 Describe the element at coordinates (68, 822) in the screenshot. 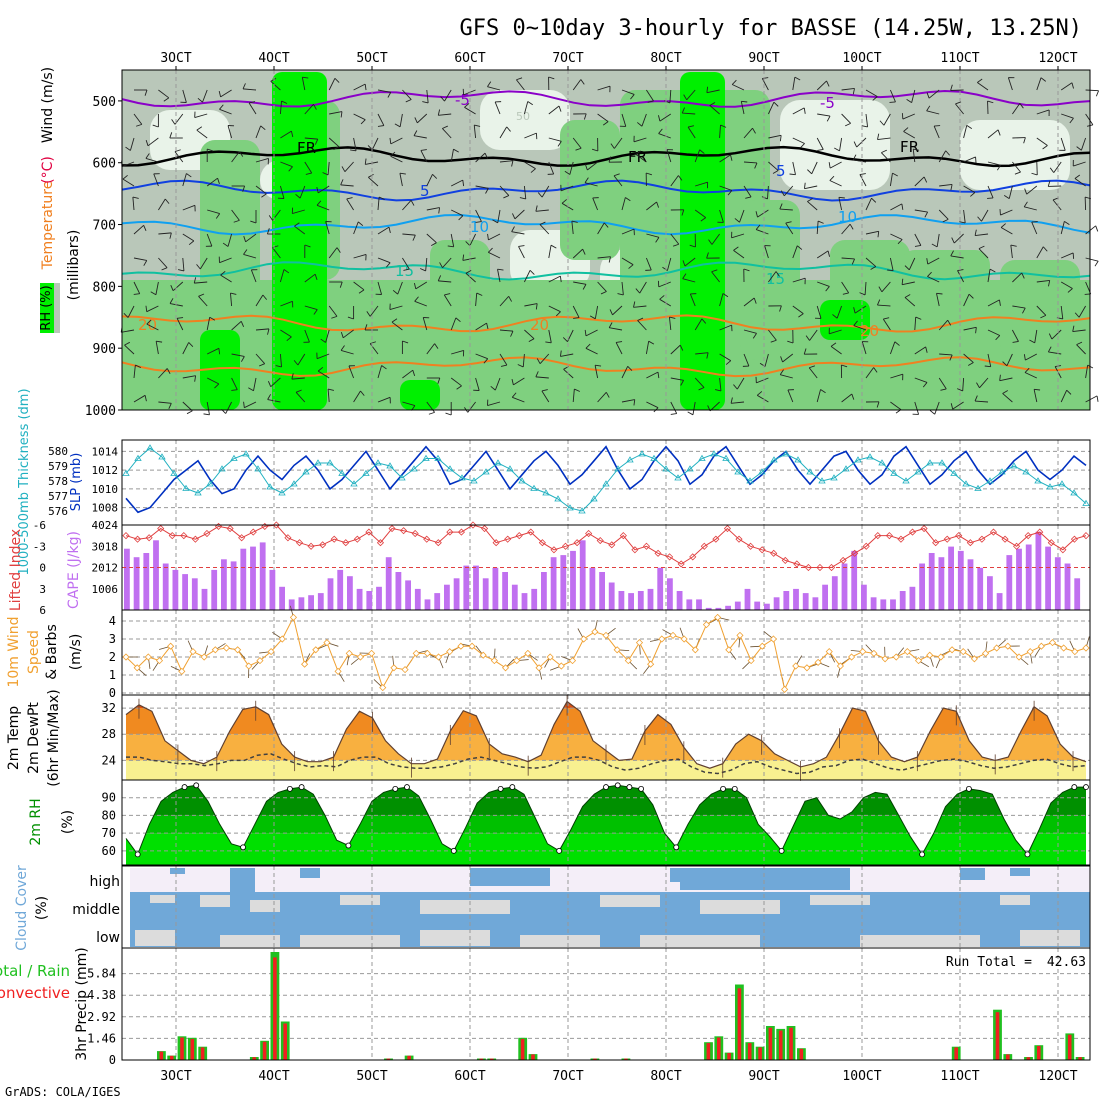

I see `rh2m-unit-label: (%)` at that location.